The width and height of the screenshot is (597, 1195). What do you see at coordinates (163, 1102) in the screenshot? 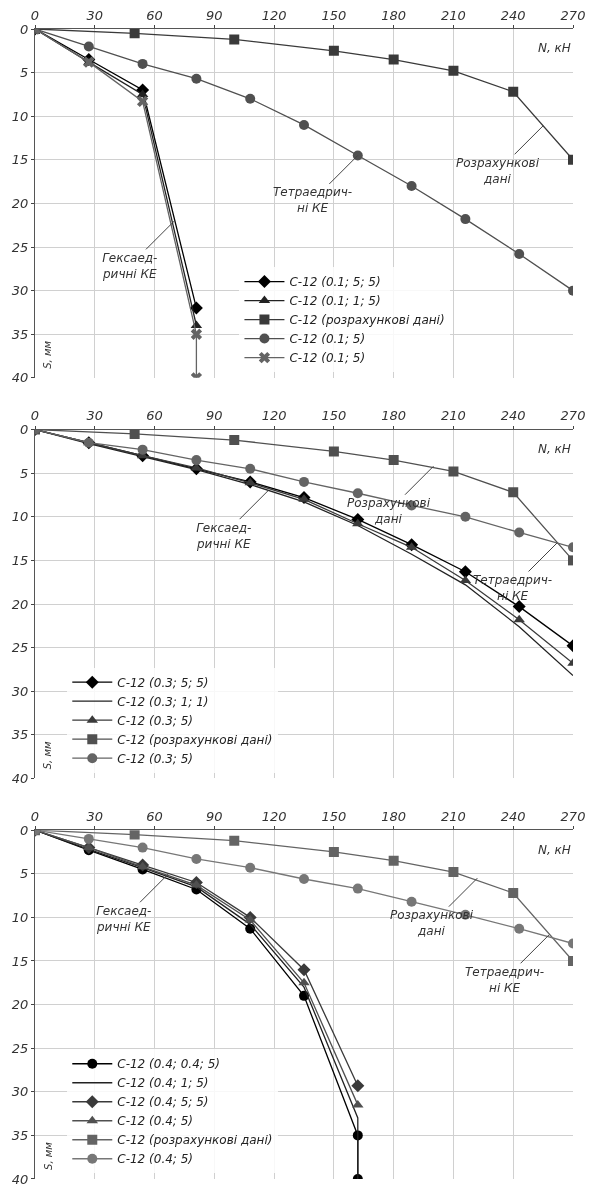
I see `legend-label: С-12 (0.4; 5; 5)` at bounding box center [163, 1102].